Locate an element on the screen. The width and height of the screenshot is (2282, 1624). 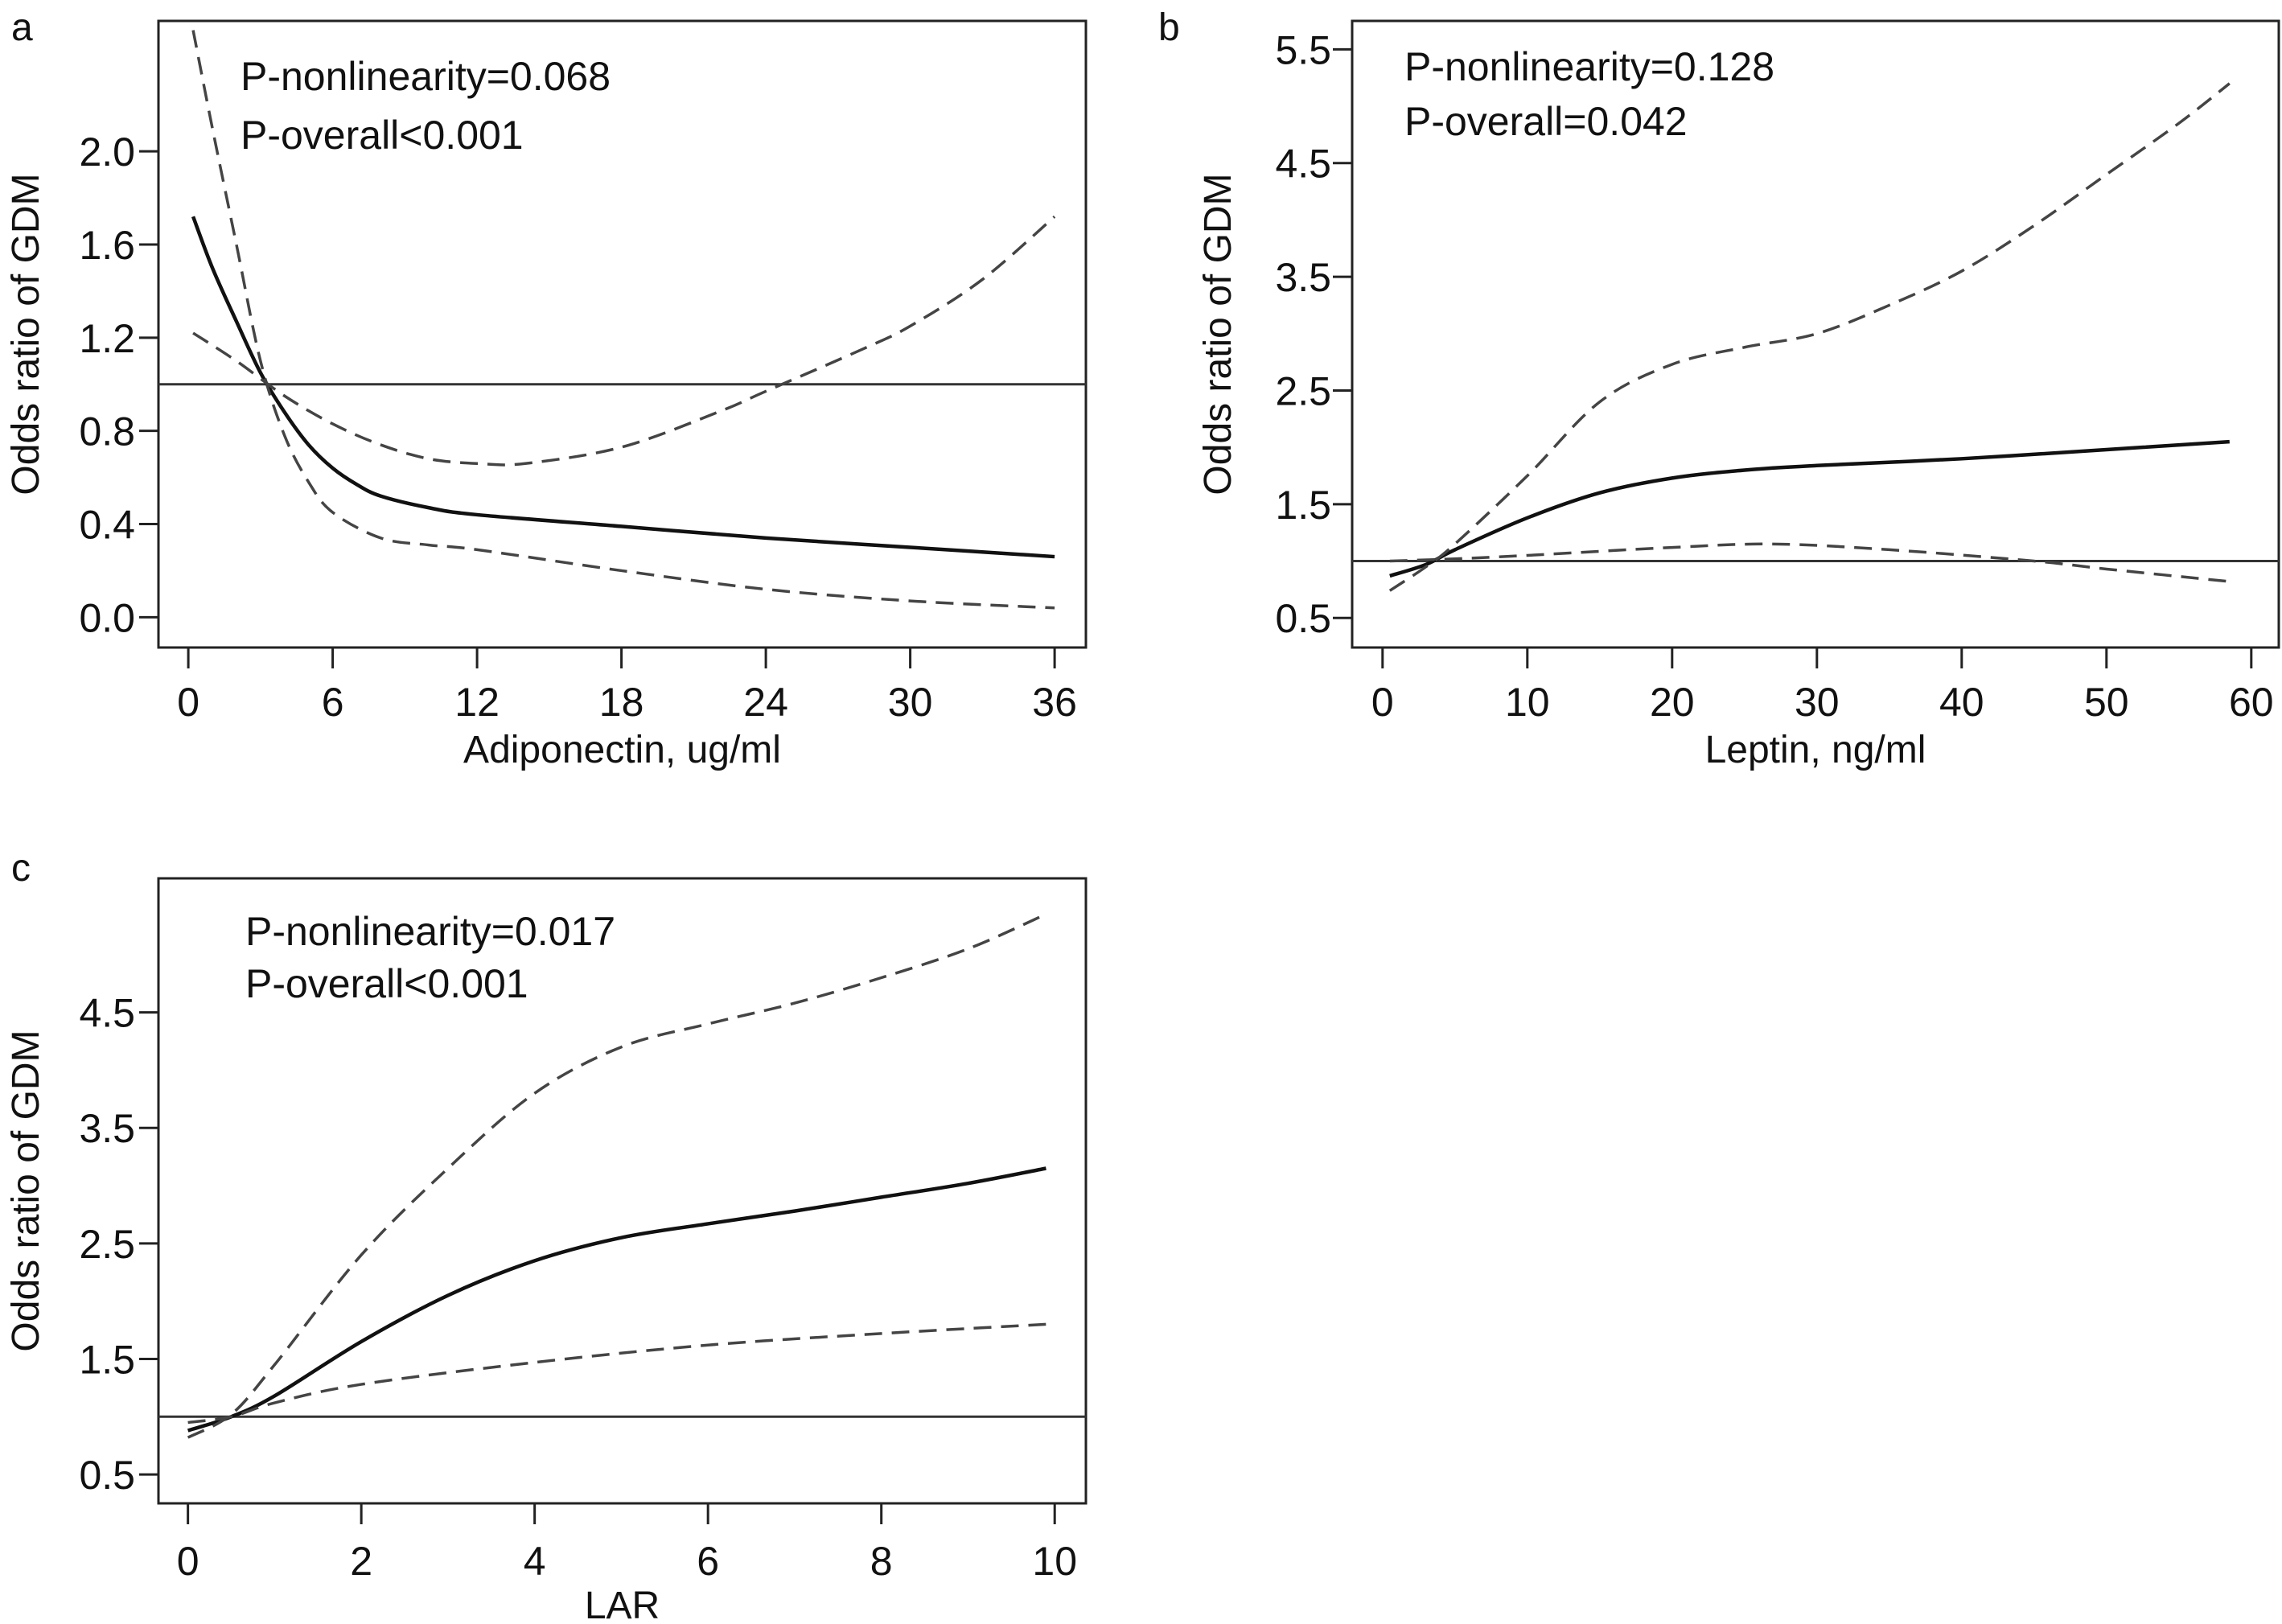
x-tick-label: 4 is located at coordinates (535, 1561).